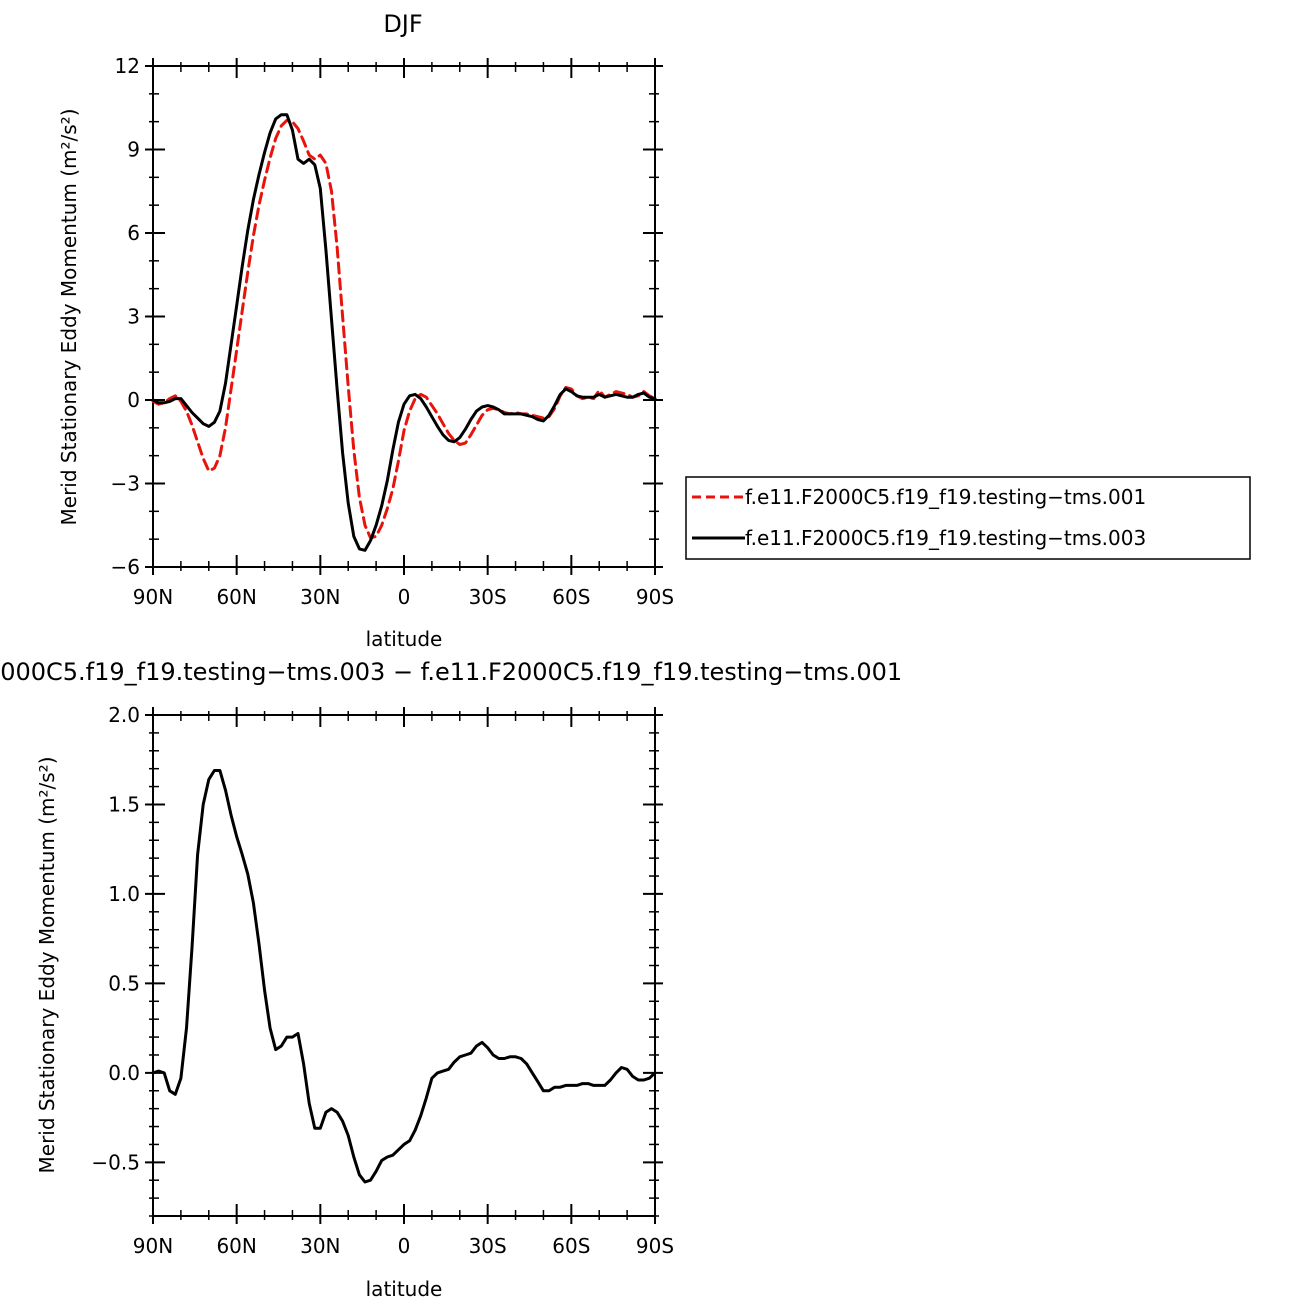 This screenshot has height=1308, width=1306. Describe the element at coordinates (133, 400) in the screenshot. I see `top-y-tick-label: 0` at that location.